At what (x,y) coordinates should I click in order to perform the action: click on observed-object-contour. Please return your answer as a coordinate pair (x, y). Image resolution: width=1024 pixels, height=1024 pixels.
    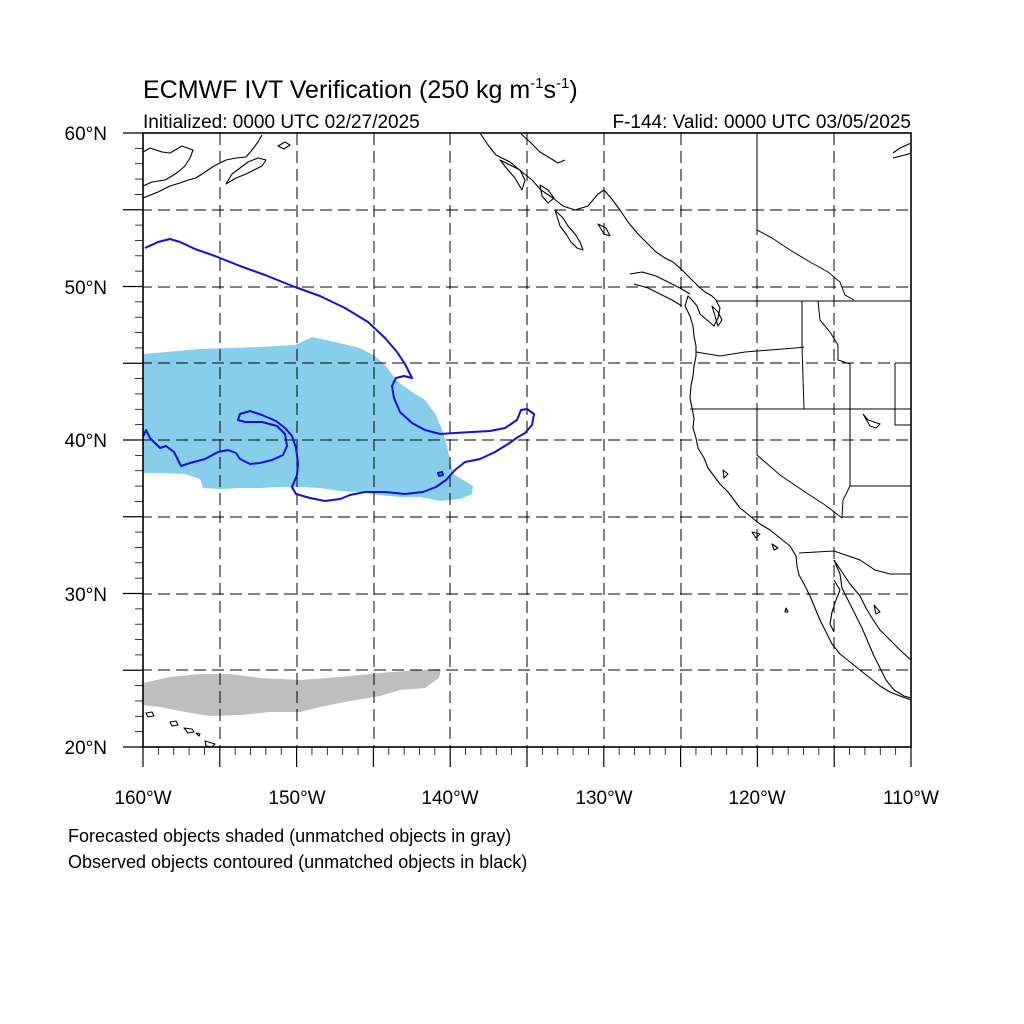
    Looking at the image, I should click on (339, 370).